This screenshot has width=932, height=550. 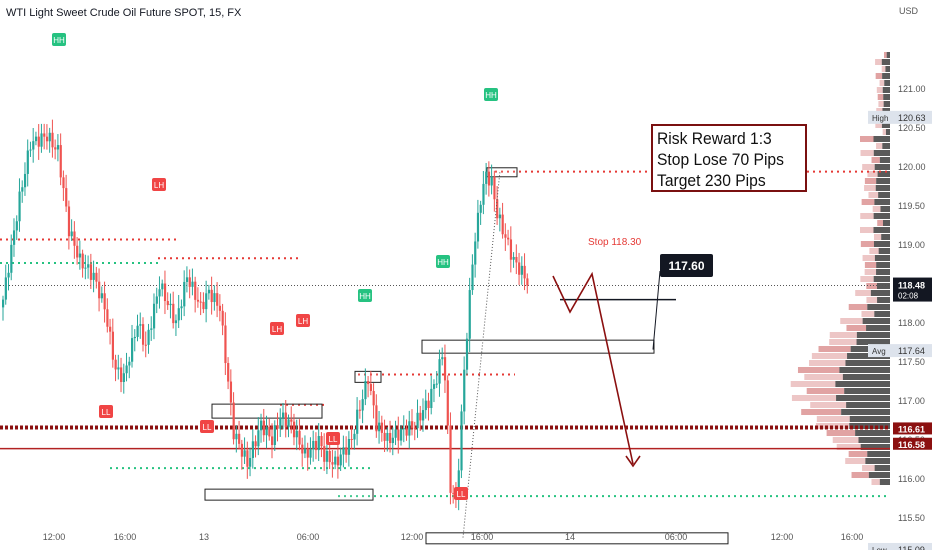 I want to click on price-label-red: 116.58, so click(x=912, y=443).